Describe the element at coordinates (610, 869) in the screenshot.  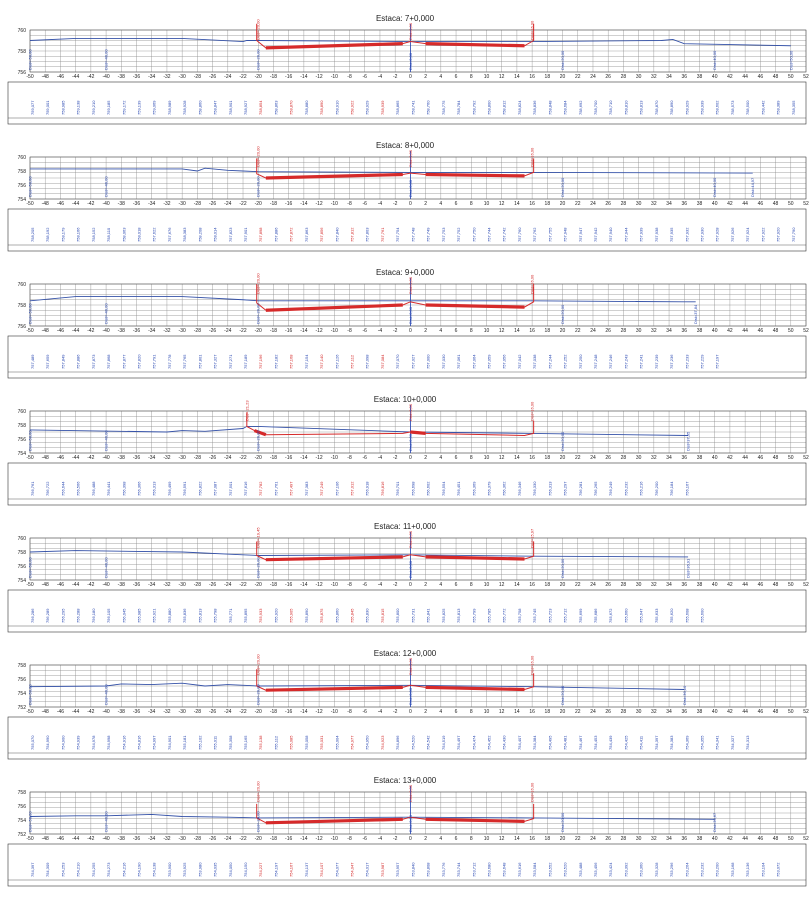
I see `elevation-cell: 753,424` at that location.